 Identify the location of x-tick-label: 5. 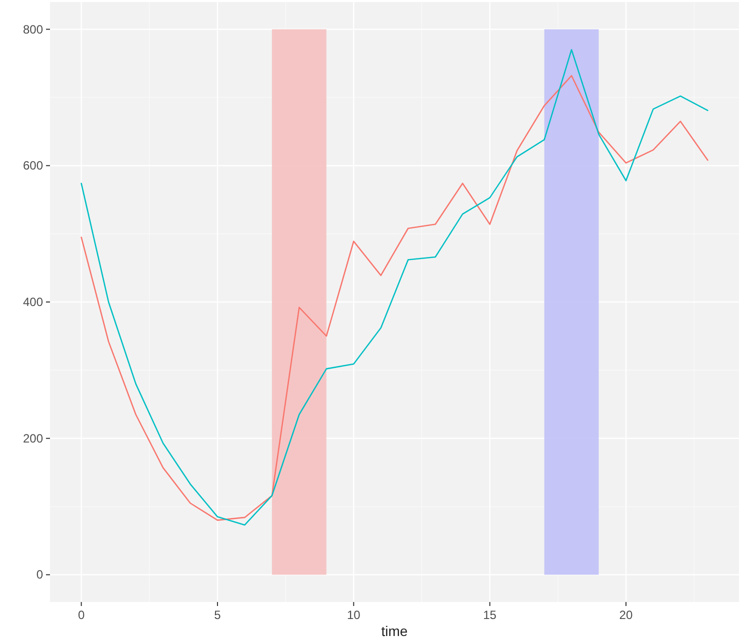
(218, 615).